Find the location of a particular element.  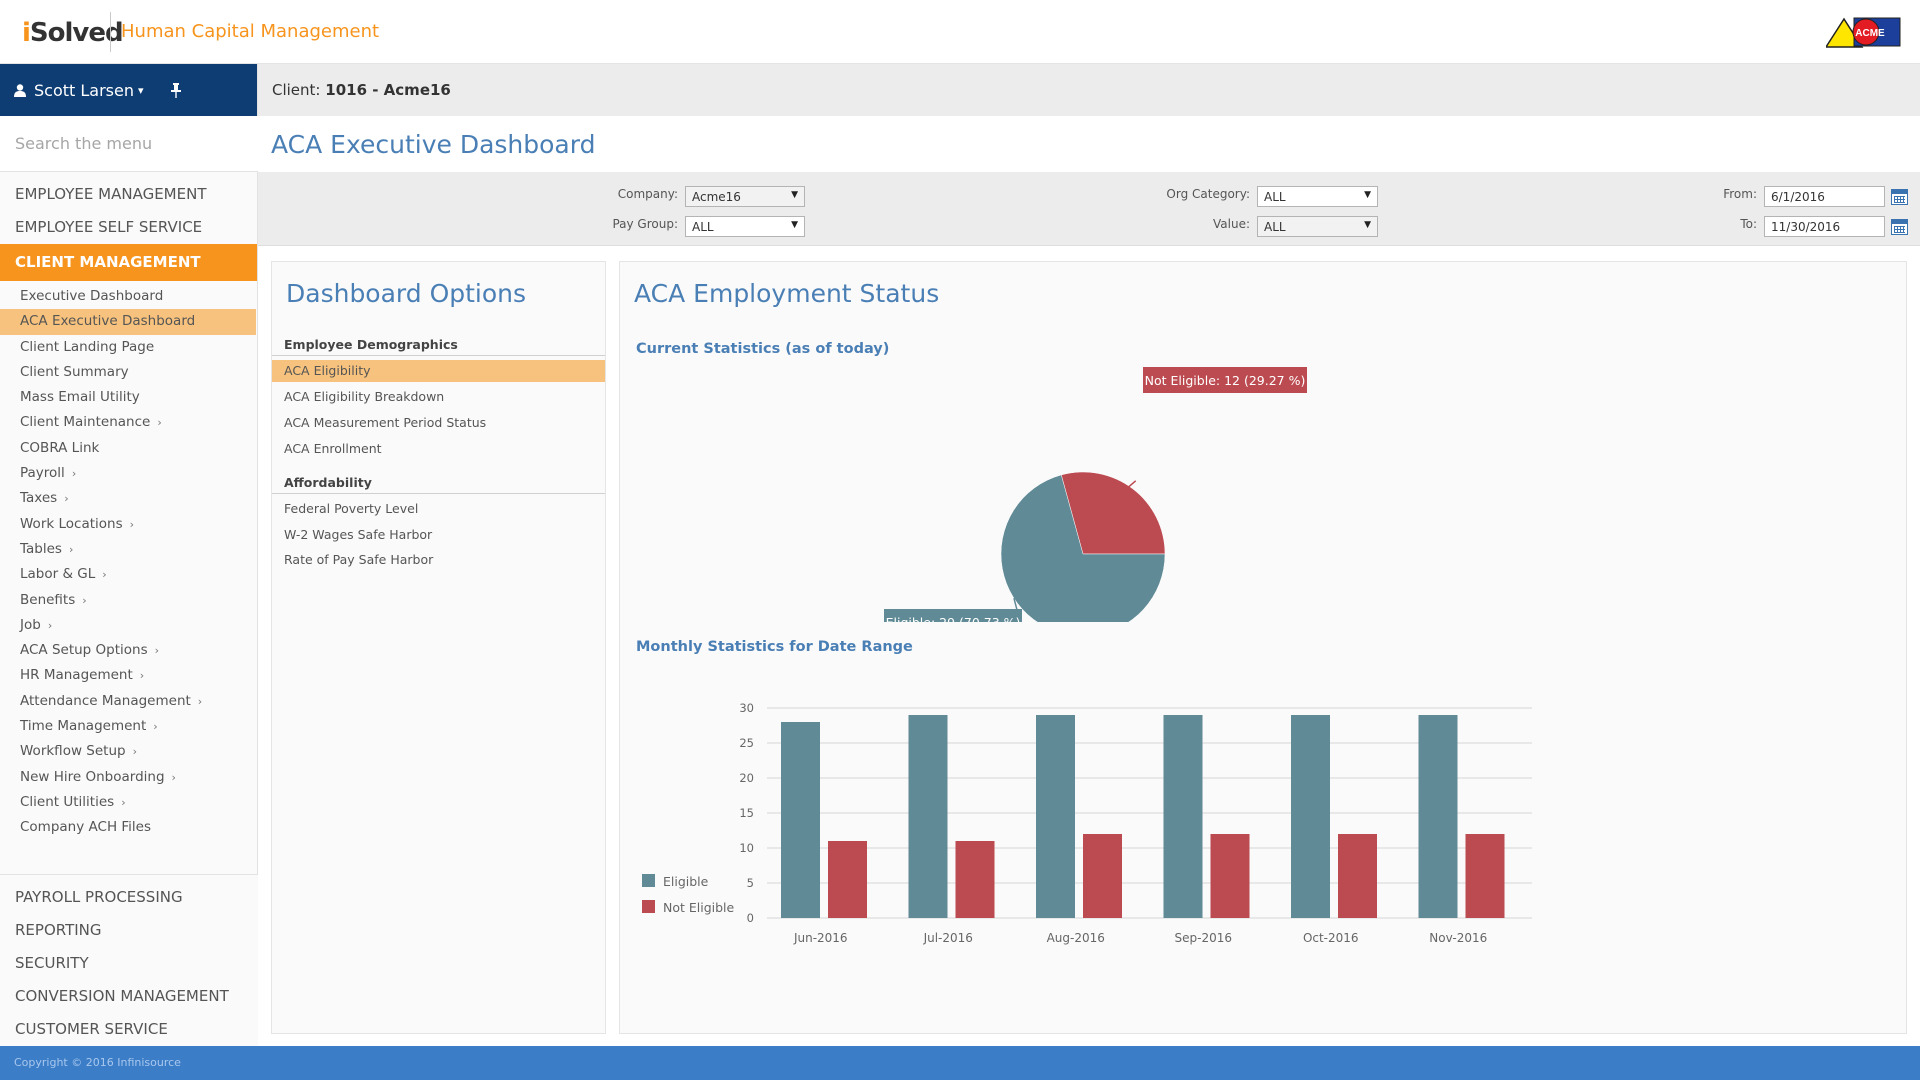

pie-slice-eligible is located at coordinates (1083, 548).